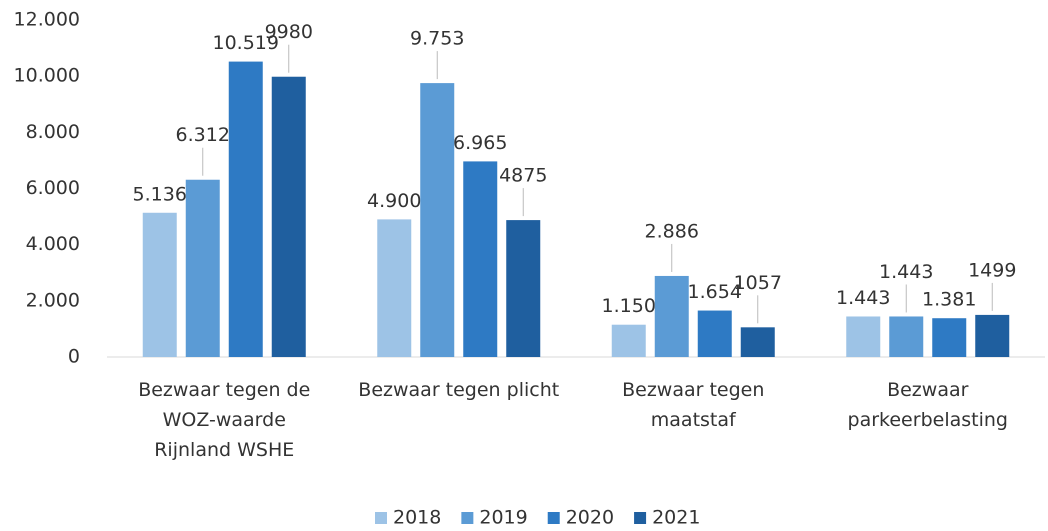 This screenshot has width=1048, height=531. What do you see at coordinates (417, 518) in the screenshot?
I see `legend-label: 2018` at bounding box center [417, 518].